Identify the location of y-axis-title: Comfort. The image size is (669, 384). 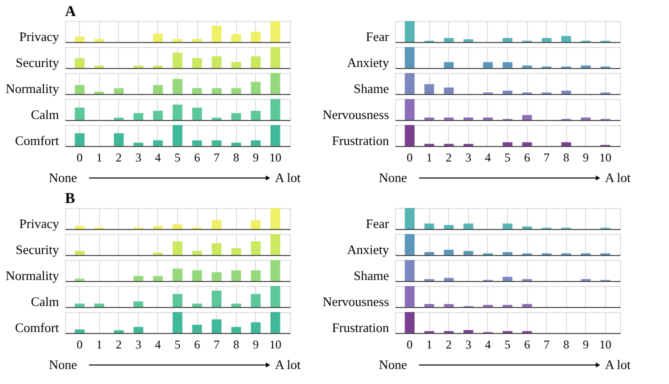
(37, 327).